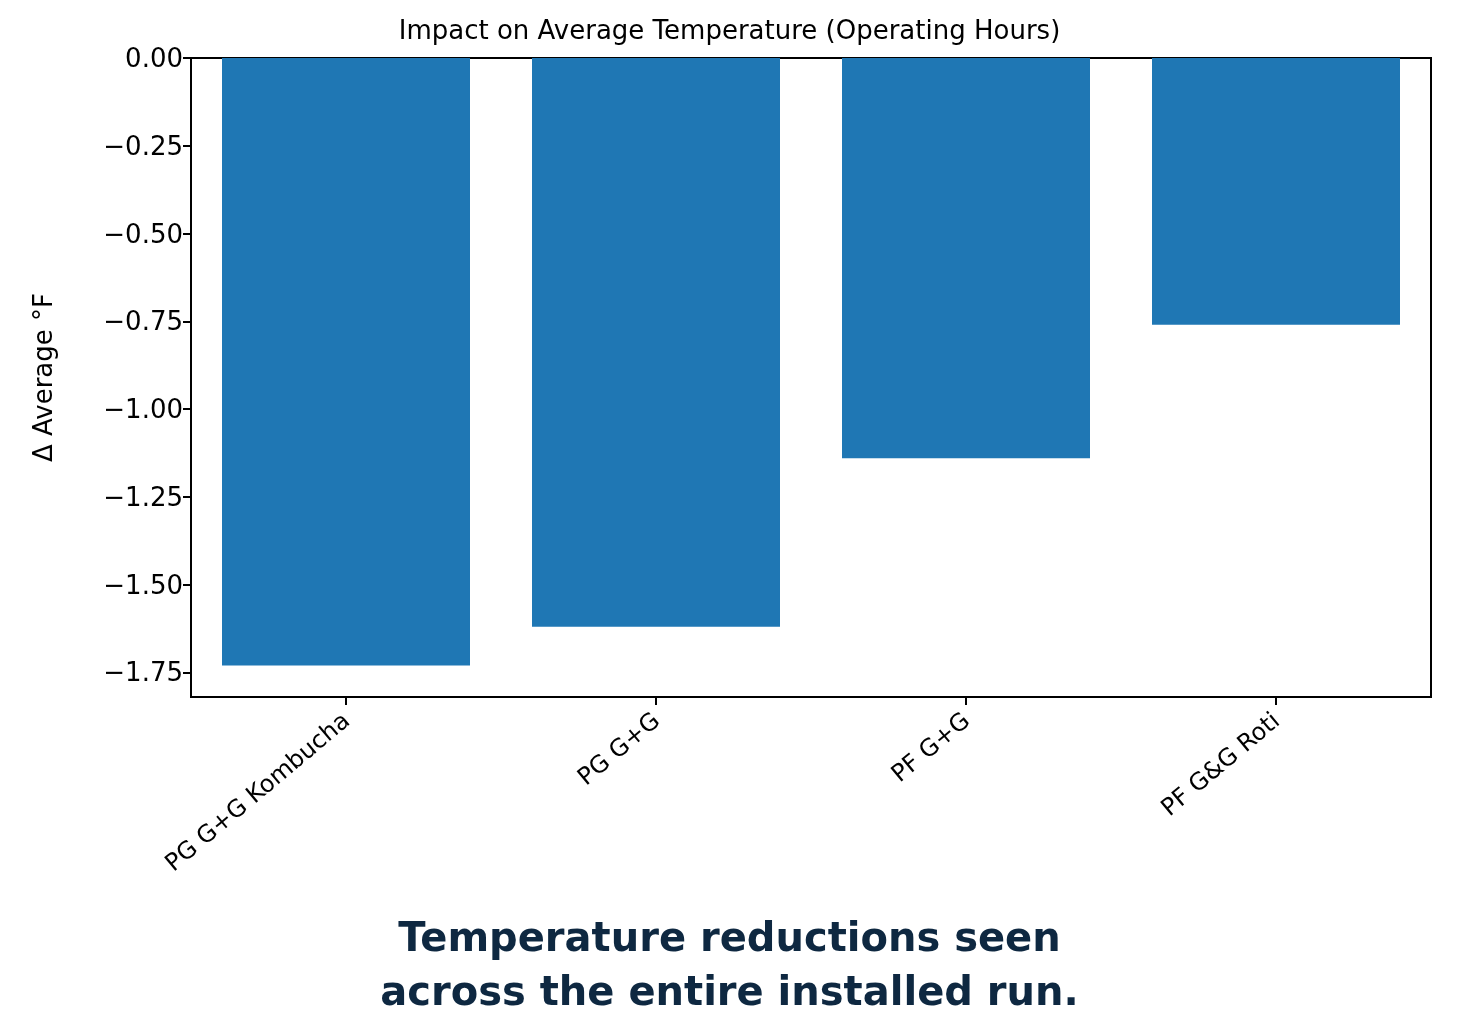 The width and height of the screenshot is (1459, 1035). I want to click on y-tick-label: −1.00, so click(143, 409).